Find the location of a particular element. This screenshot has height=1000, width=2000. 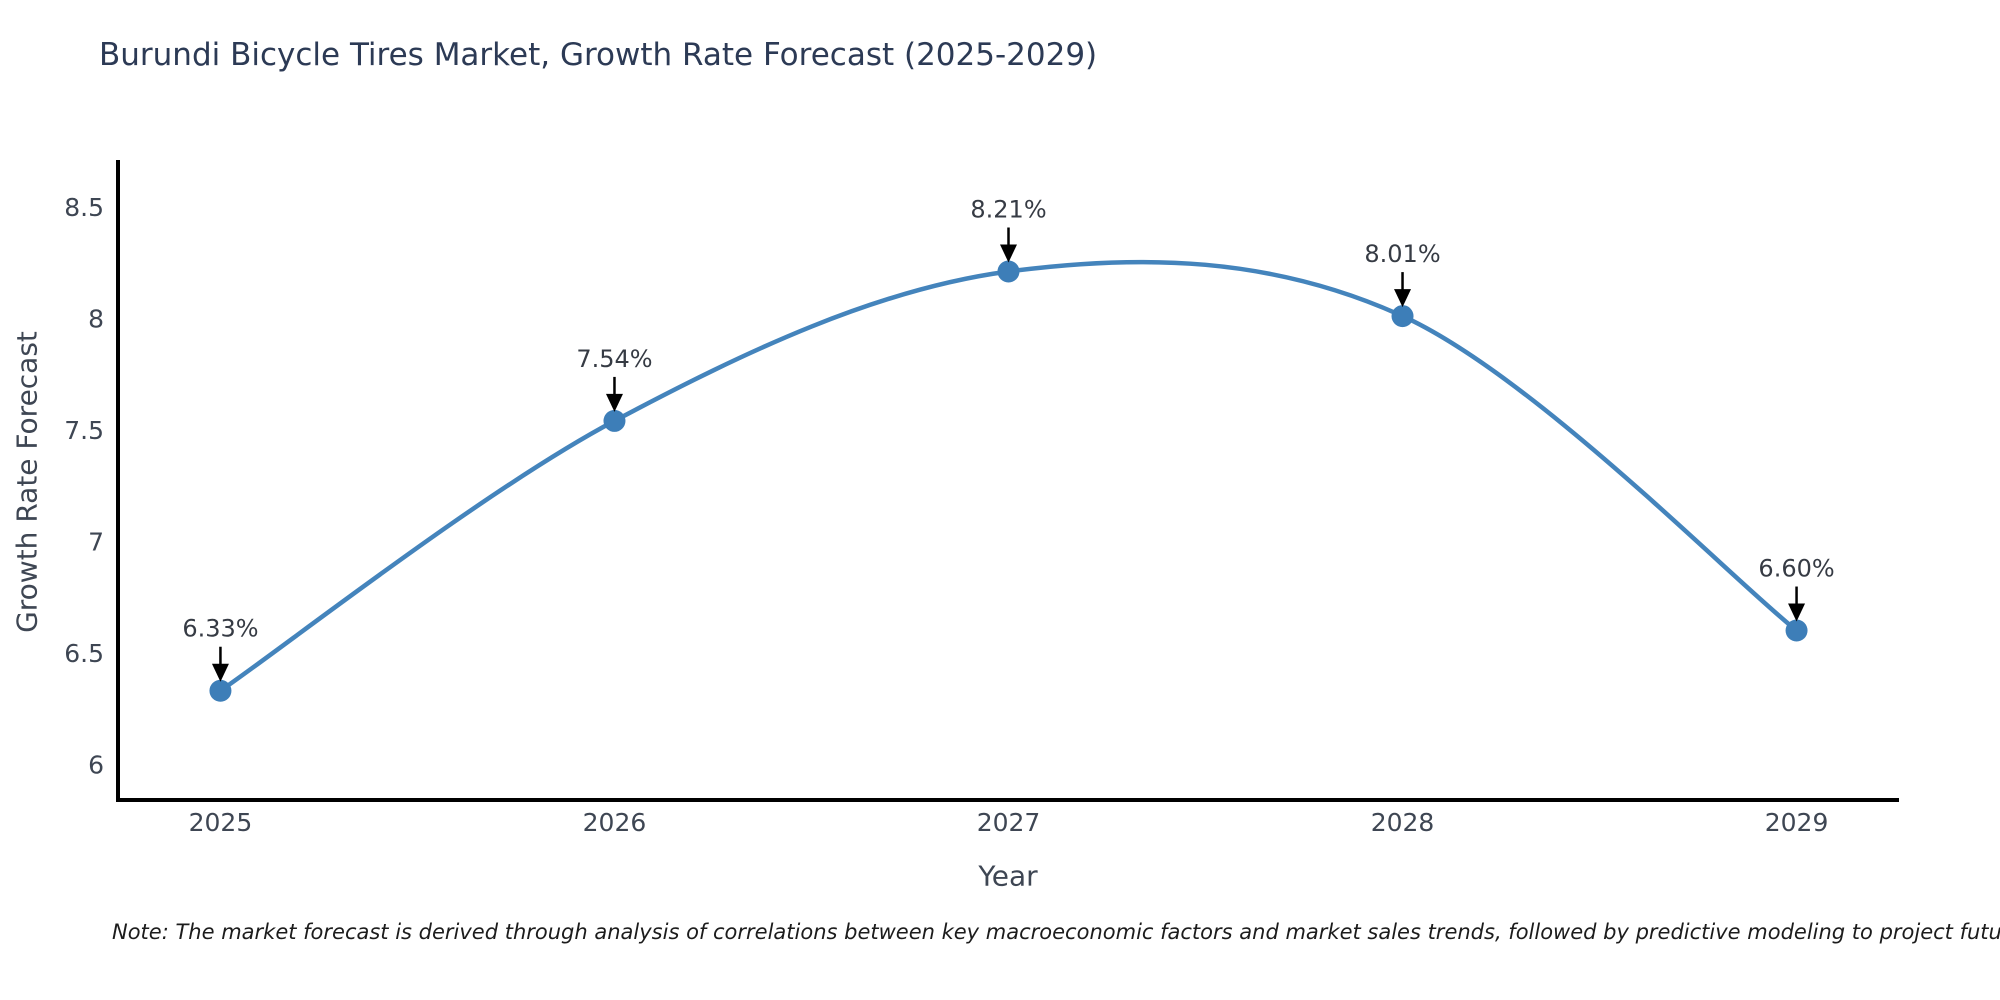

y-tick-label: 8 is located at coordinates (96, 318).